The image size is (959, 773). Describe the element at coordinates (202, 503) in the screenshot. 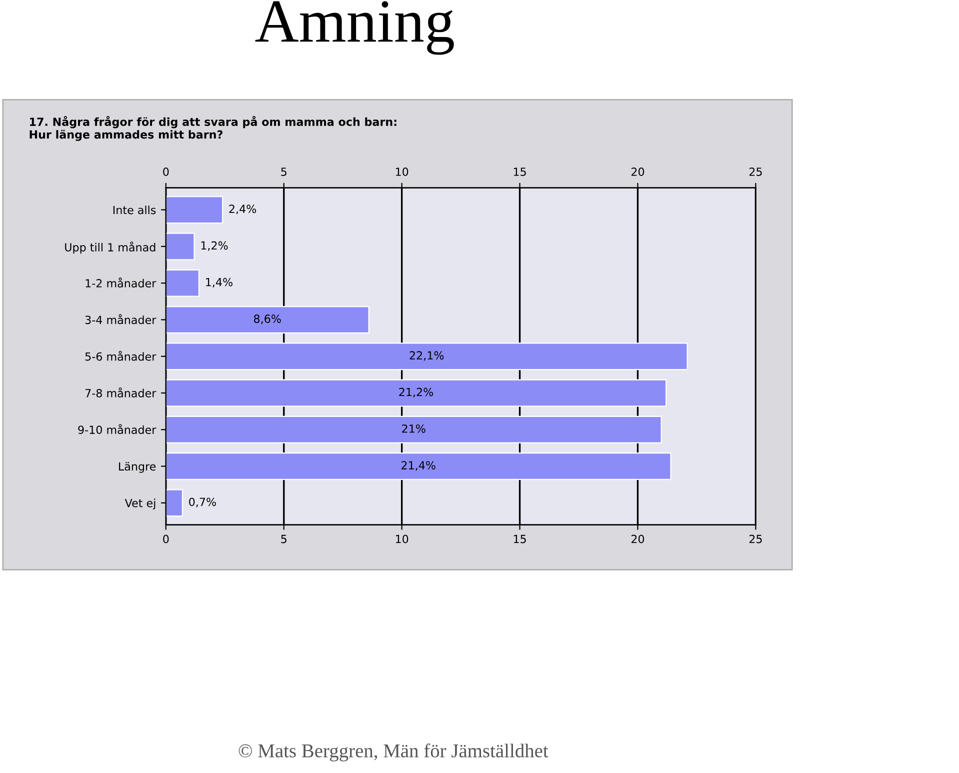

I see `data-label: 0,7%` at that location.